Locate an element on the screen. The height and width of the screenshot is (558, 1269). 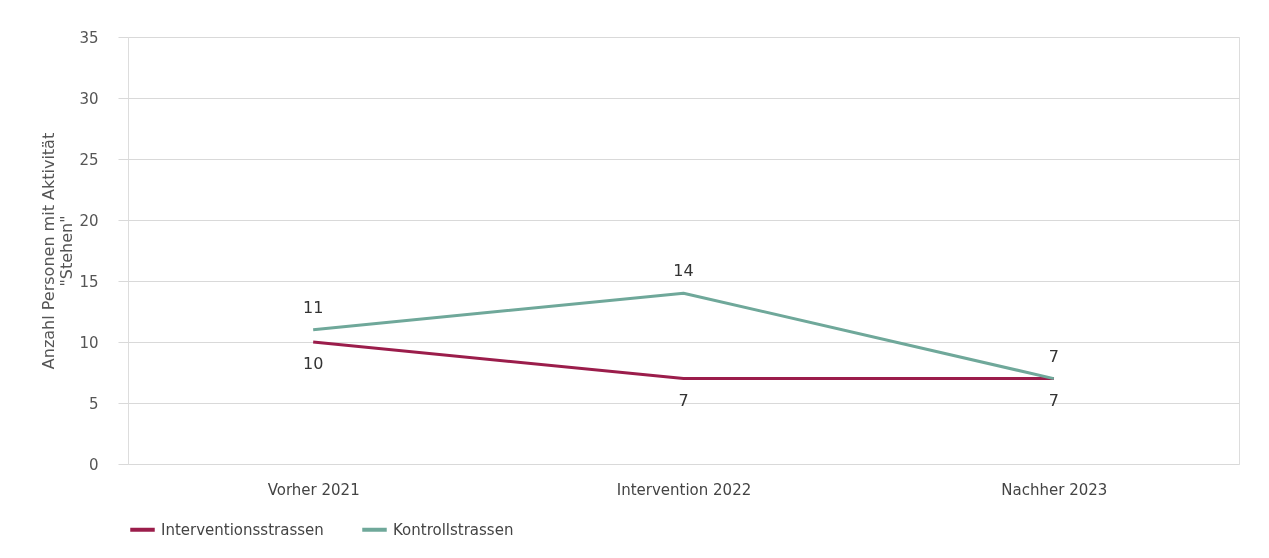
y-tick-label: 35 is located at coordinates (89, 37).